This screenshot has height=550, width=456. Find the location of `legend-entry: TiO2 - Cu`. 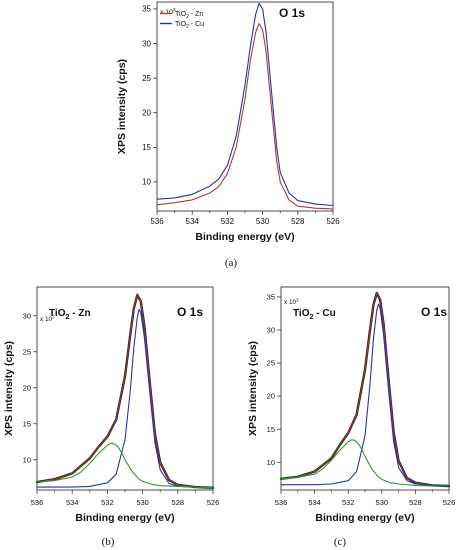

legend-entry: TiO2 - Cu is located at coordinates (189, 25).